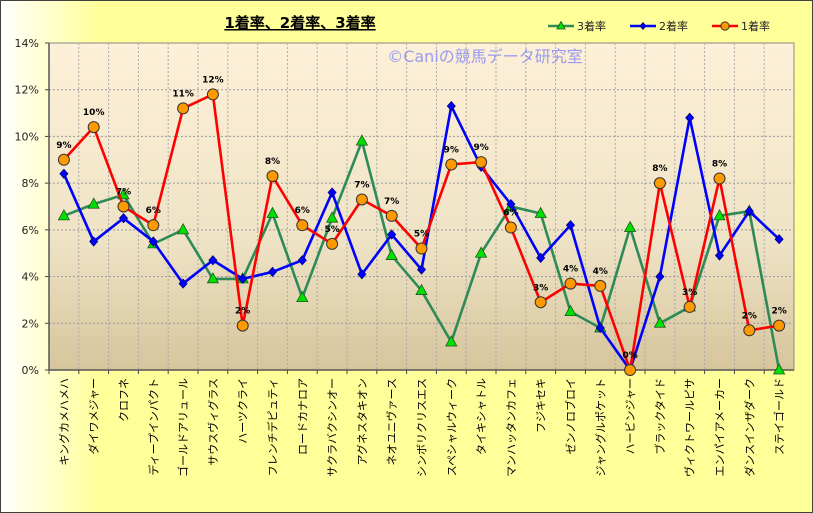 This screenshot has height=513, width=813. Describe the element at coordinates (690, 427) in the screenshot. I see `x-tick-label: ヴィクトワールピサ` at that location.